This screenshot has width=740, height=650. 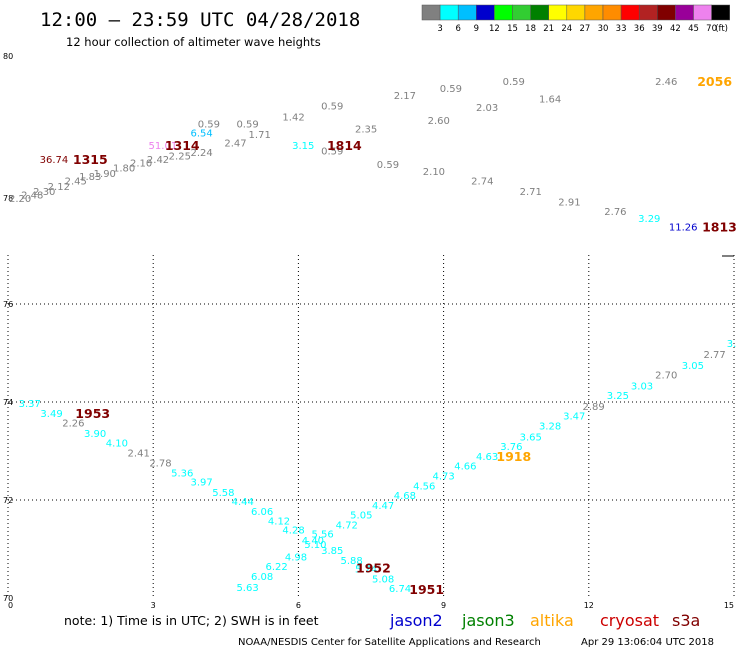 What do you see at coordinates (201, 482) in the screenshot?
I see `swh-value: 3.97` at bounding box center [201, 482].